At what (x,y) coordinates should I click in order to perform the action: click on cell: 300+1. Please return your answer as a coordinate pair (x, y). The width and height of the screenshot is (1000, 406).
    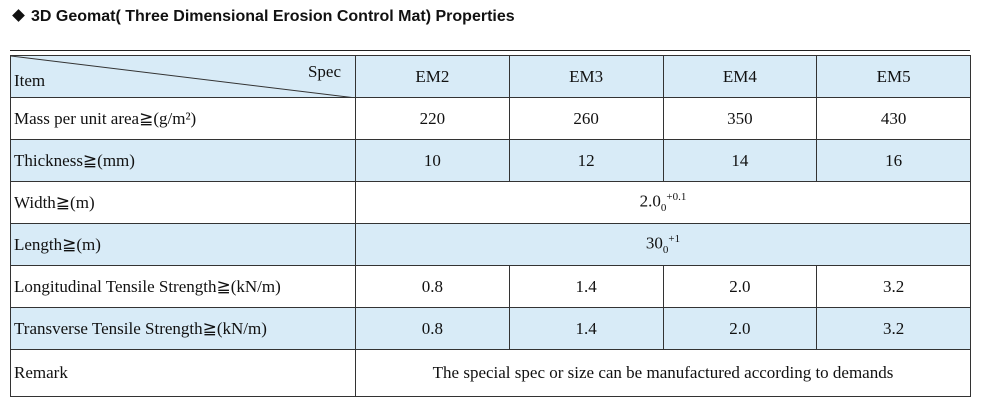
    Looking at the image, I should click on (663, 244).